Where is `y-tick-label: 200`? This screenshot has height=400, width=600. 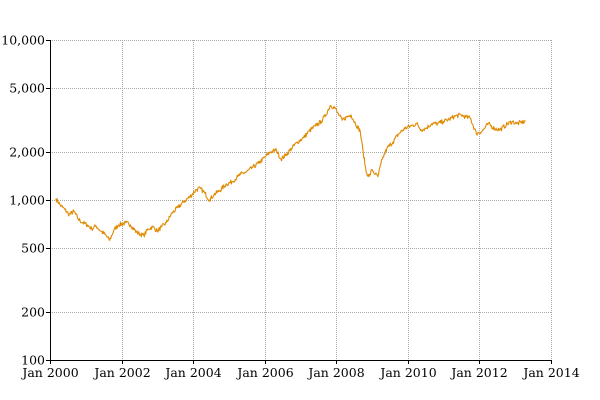 y-tick-label: 200 is located at coordinates (33, 312).